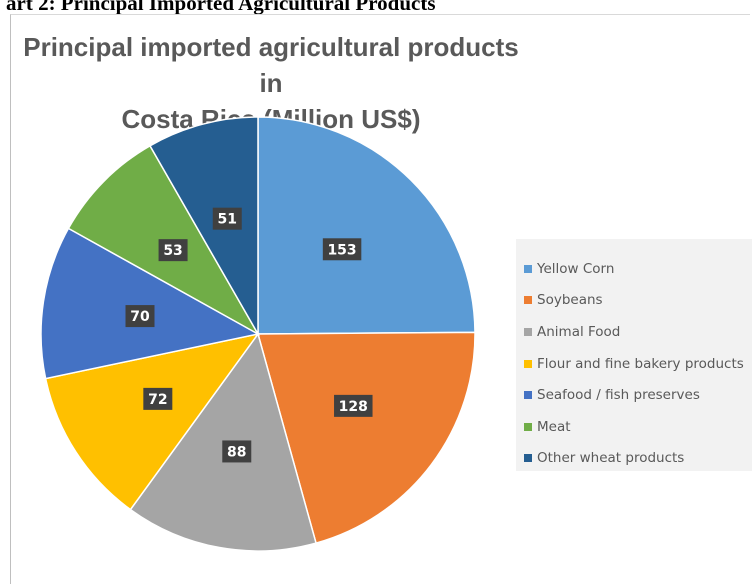 Image resolution: width=752 pixels, height=585 pixels. I want to click on pie-slice-soybeans, so click(366, 438).